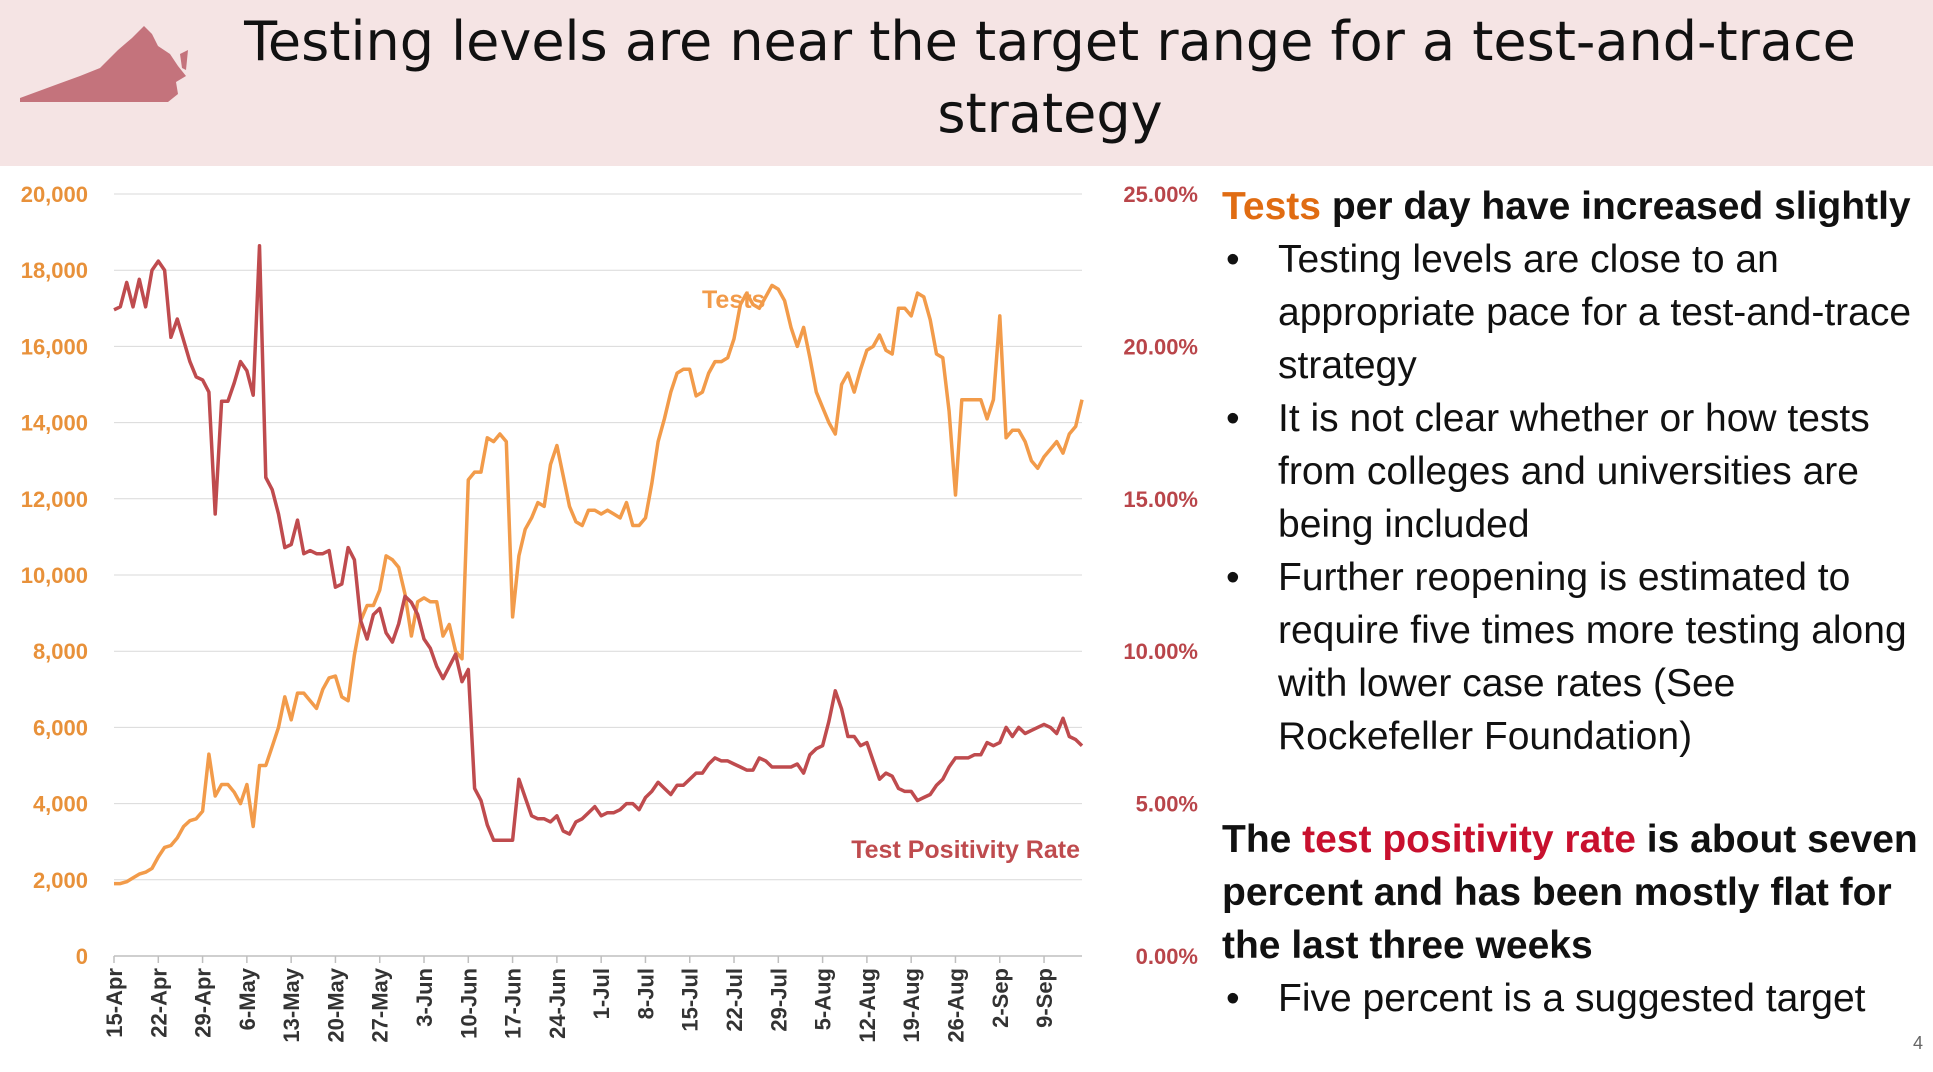 This screenshot has height=1072, width=1933. What do you see at coordinates (1044, 998) in the screenshot?
I see `x-tick-label: 9-Sep` at bounding box center [1044, 998].